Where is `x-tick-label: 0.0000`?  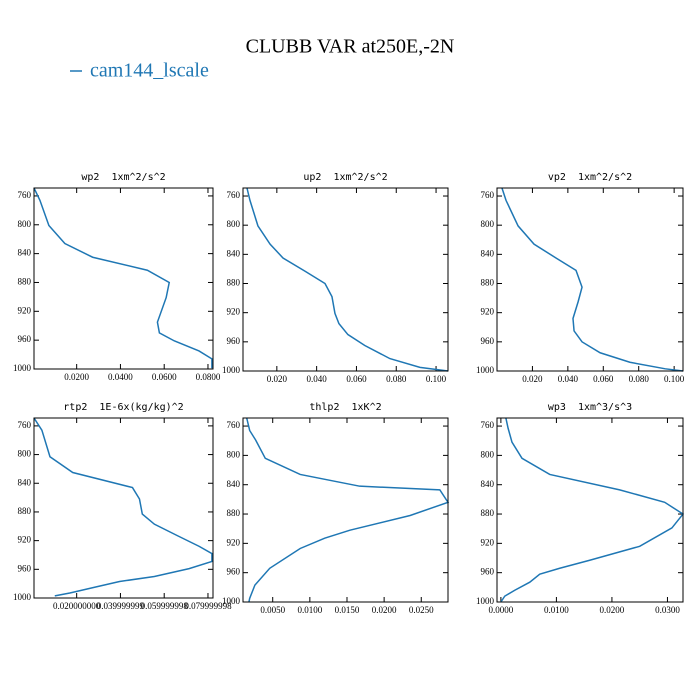
x-tick-label: 0.0000 is located at coordinates (501, 610).